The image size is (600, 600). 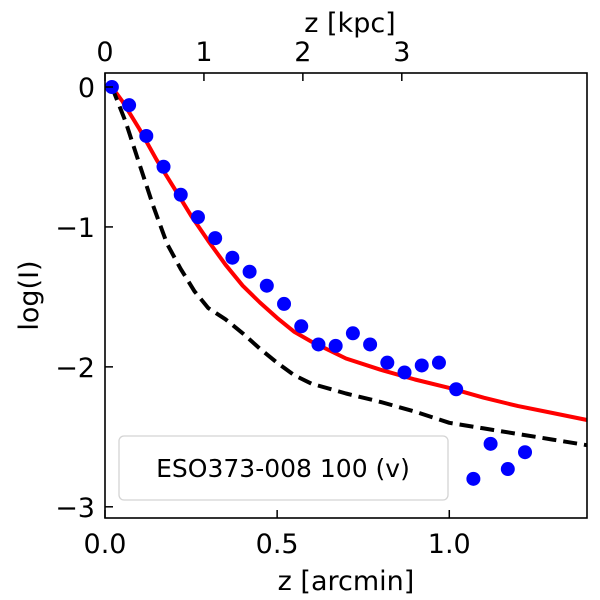 What do you see at coordinates (75, 228) in the screenshot?
I see `y-tick-label: −1` at bounding box center [75, 228].